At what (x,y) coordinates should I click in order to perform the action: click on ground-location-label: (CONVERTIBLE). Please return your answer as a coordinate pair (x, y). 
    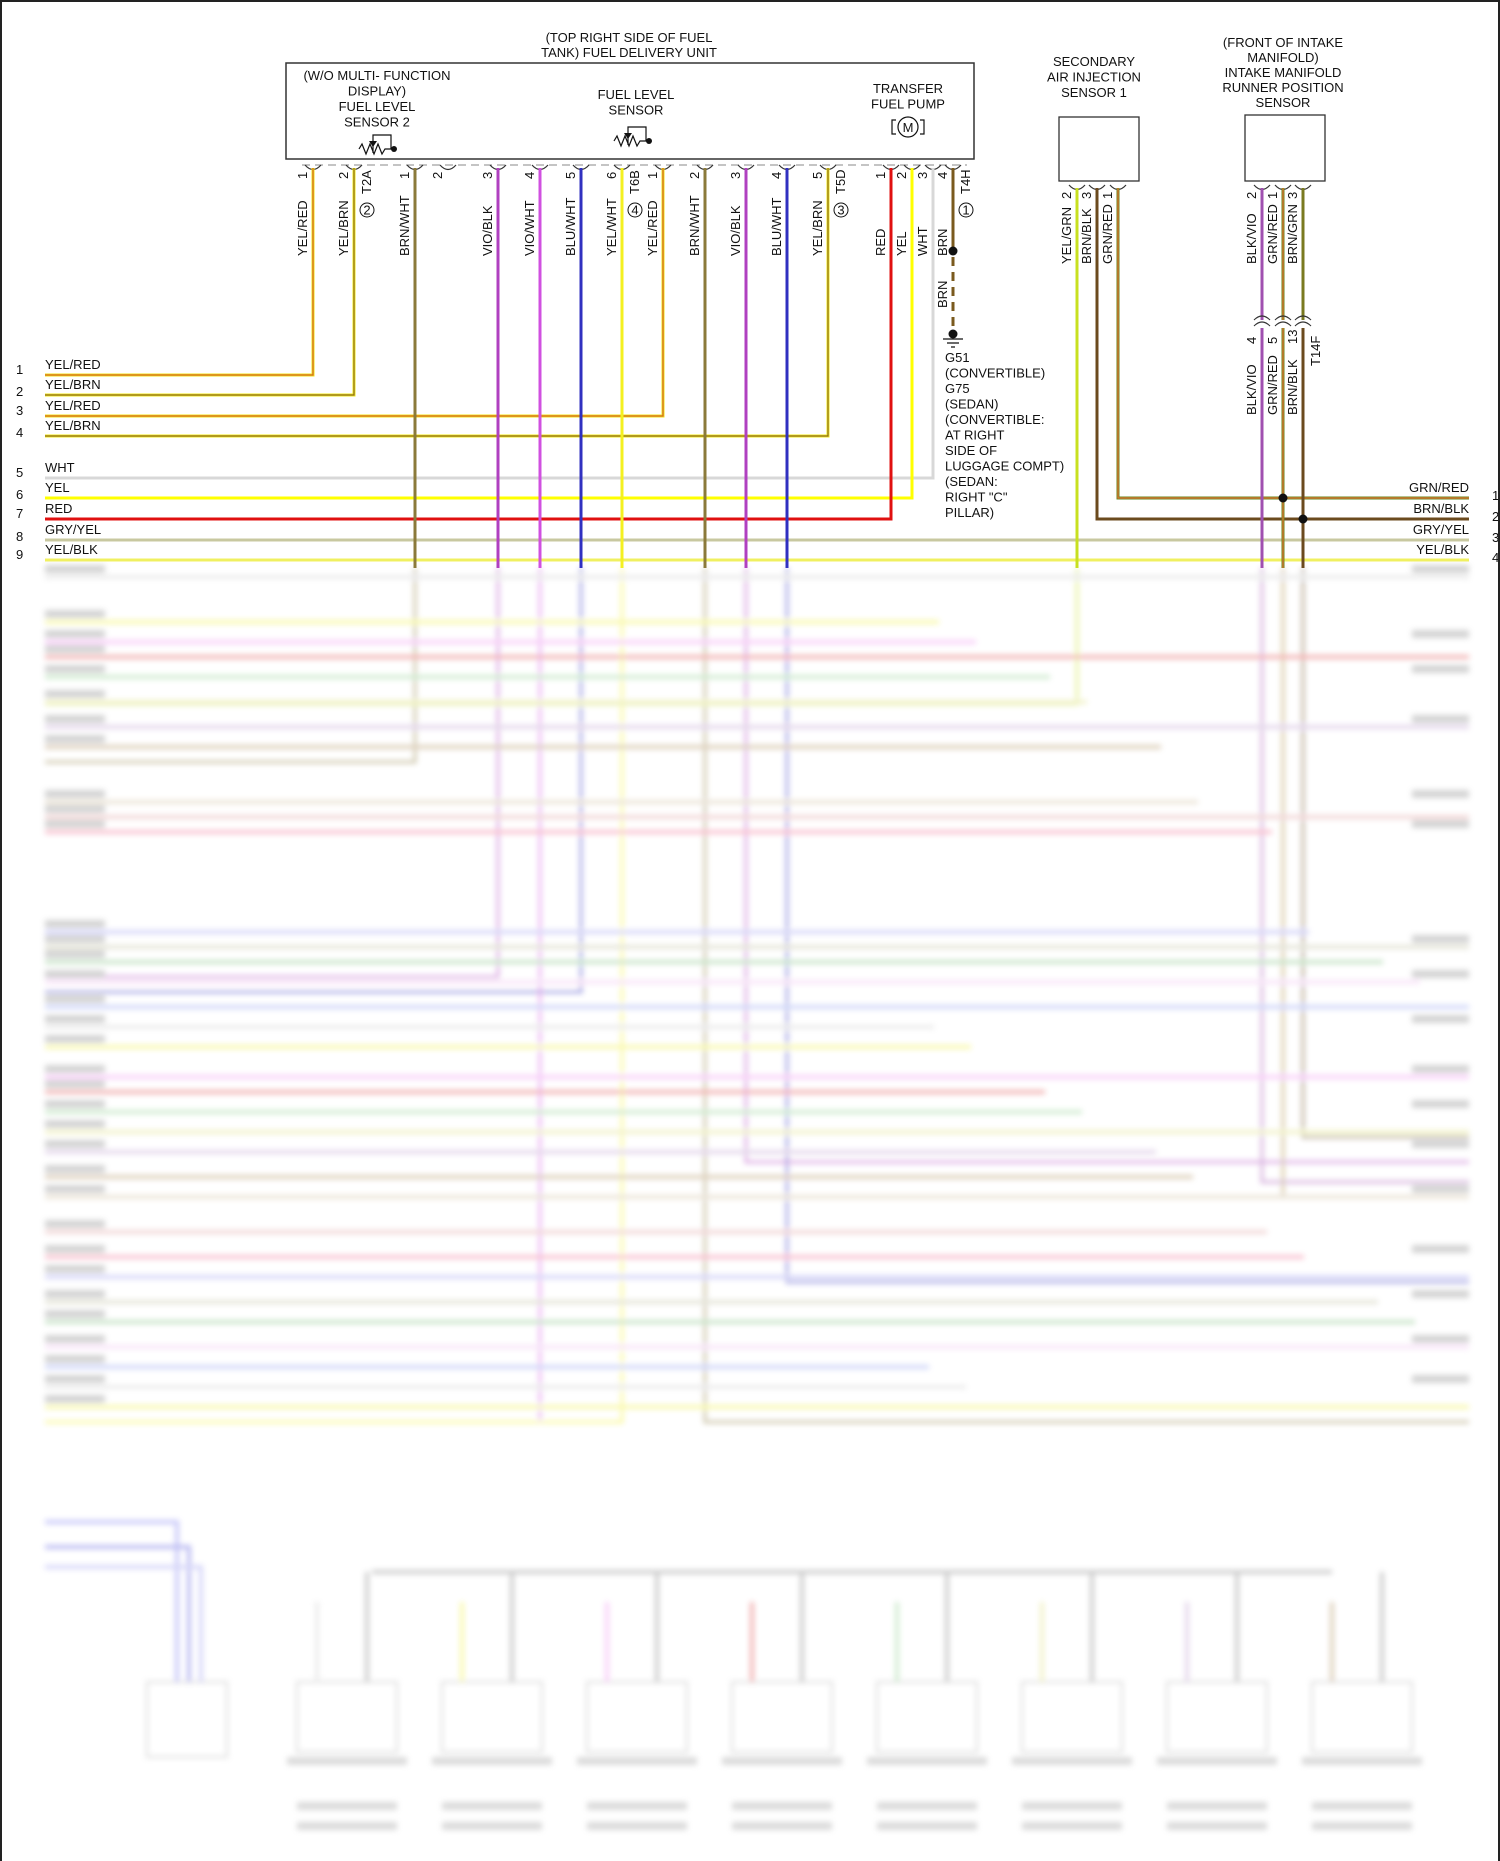
    Looking at the image, I should click on (995, 373).